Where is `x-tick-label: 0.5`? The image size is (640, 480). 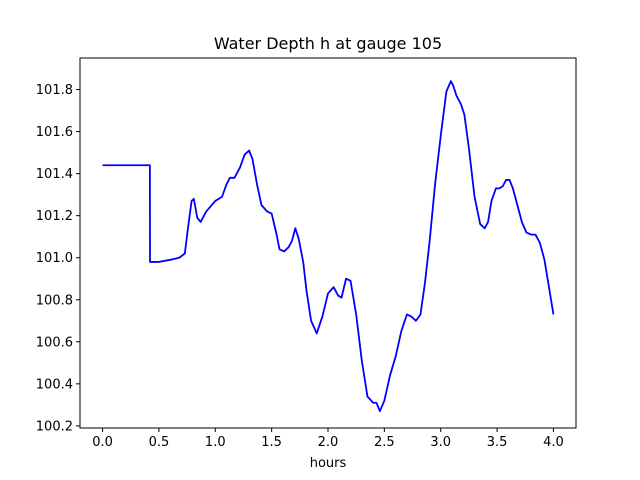 x-tick-label: 0.5 is located at coordinates (159, 442).